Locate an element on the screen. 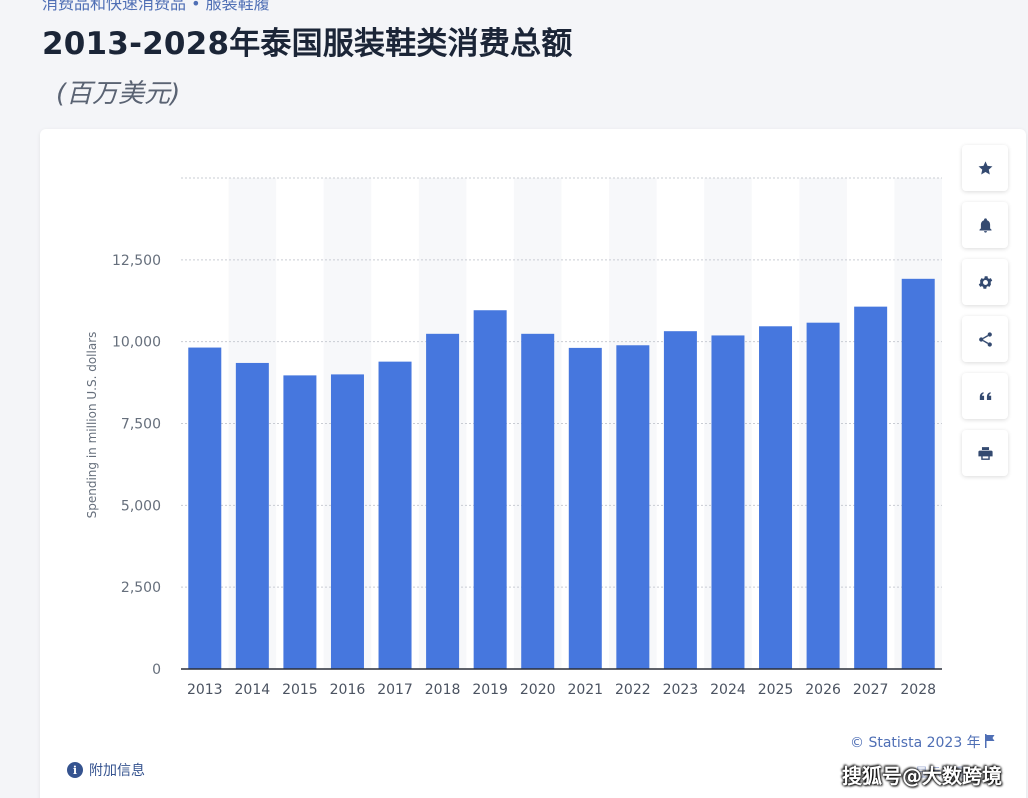 The width and height of the screenshot is (1028, 798). x-tick-label: 2019 is located at coordinates (490, 690).